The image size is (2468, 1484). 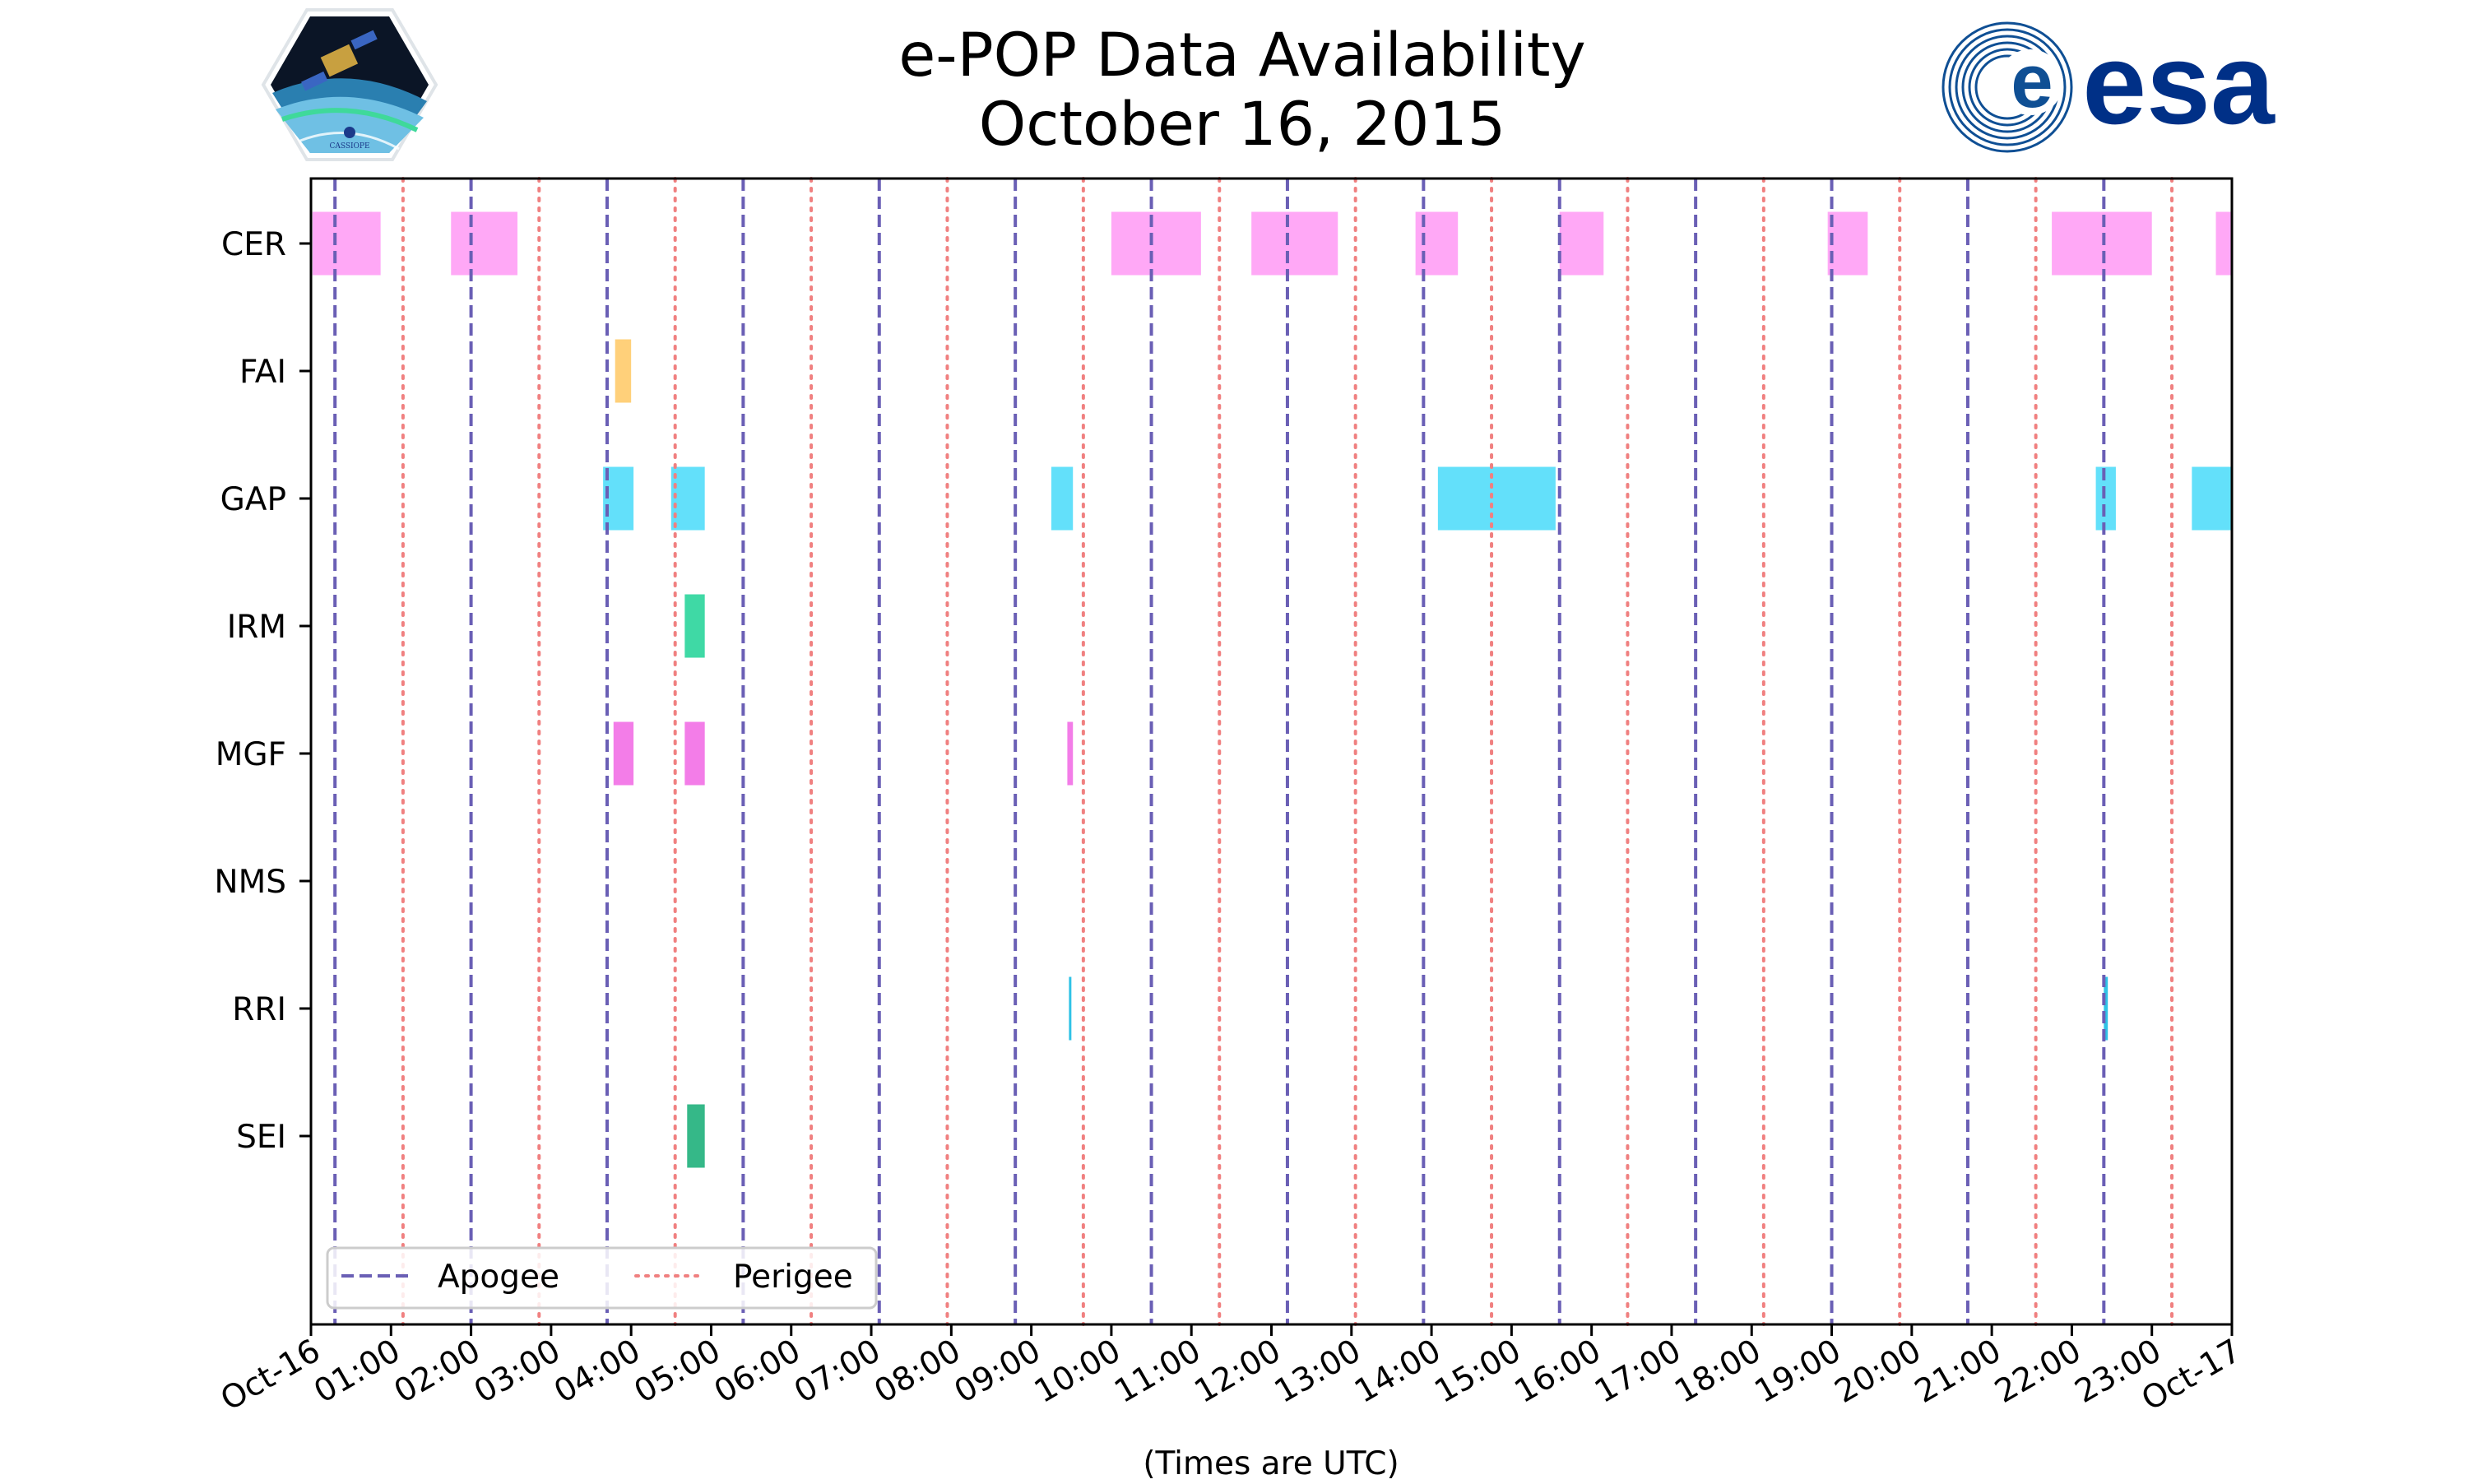 What do you see at coordinates (1271, 1463) in the screenshot?
I see `x-axis-label: (Times are UTC)` at bounding box center [1271, 1463].